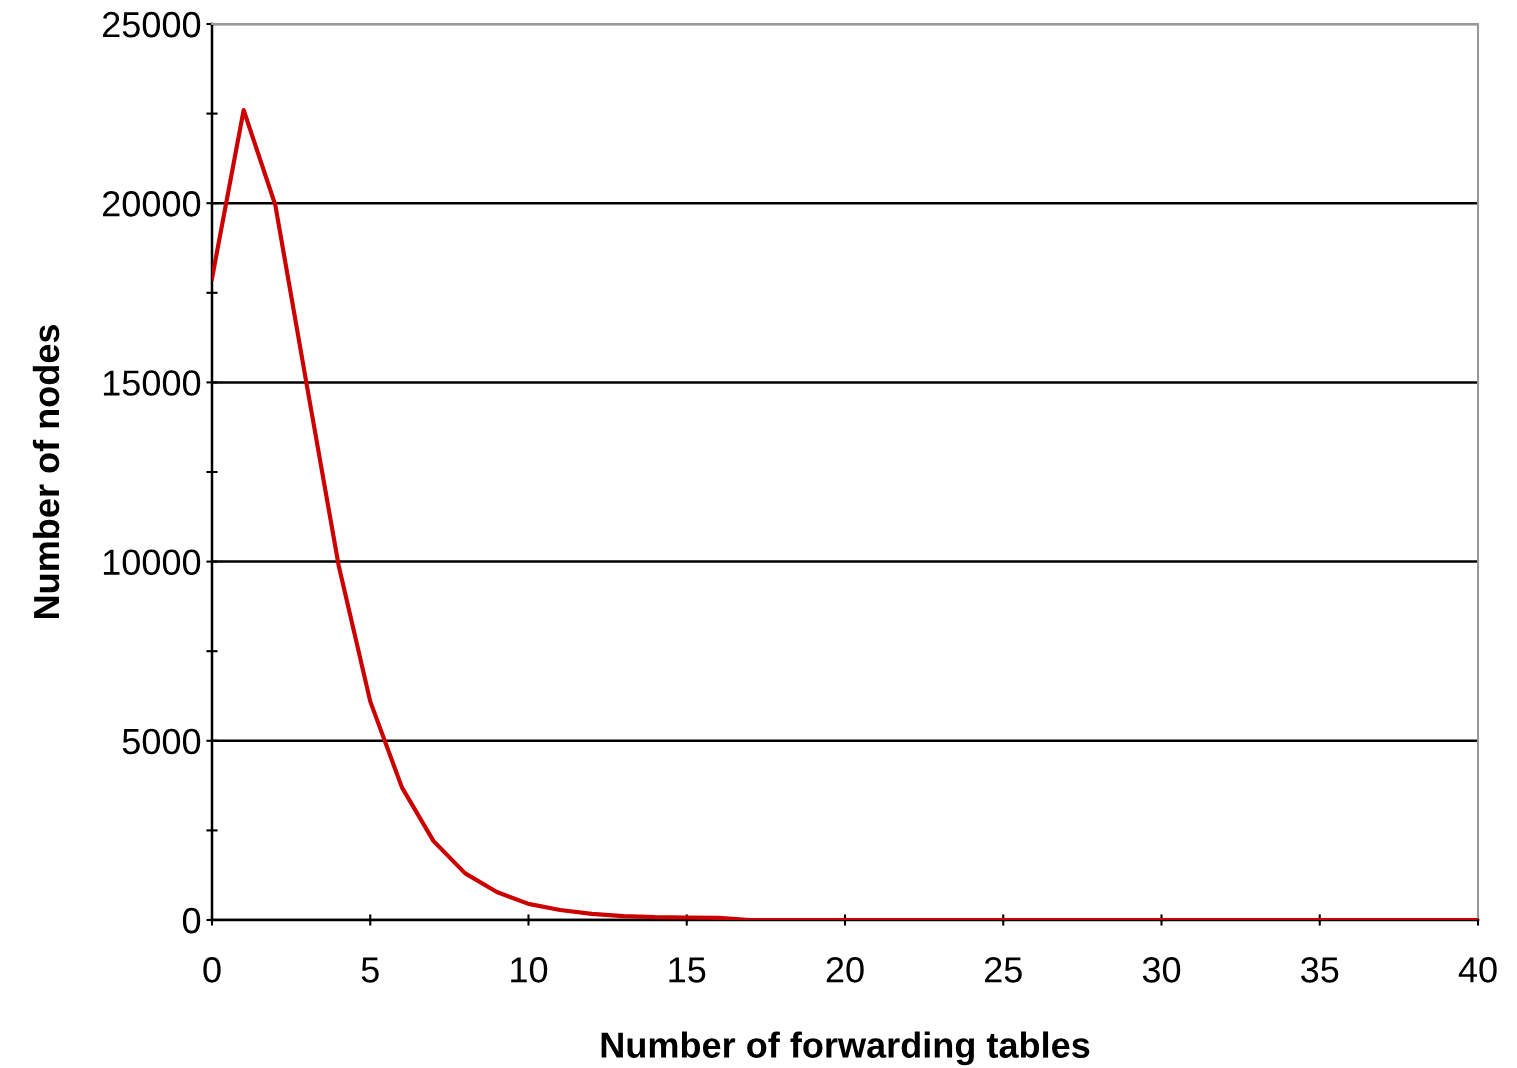  Describe the element at coordinates (151, 24) in the screenshot. I see `y-tick-label: 25000` at that location.